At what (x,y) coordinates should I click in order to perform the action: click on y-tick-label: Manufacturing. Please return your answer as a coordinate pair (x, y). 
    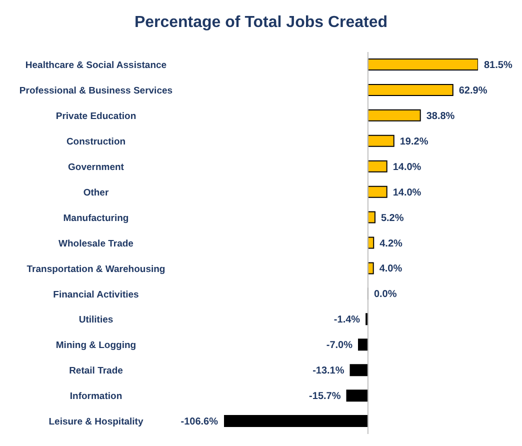
    Looking at the image, I should click on (96, 218).